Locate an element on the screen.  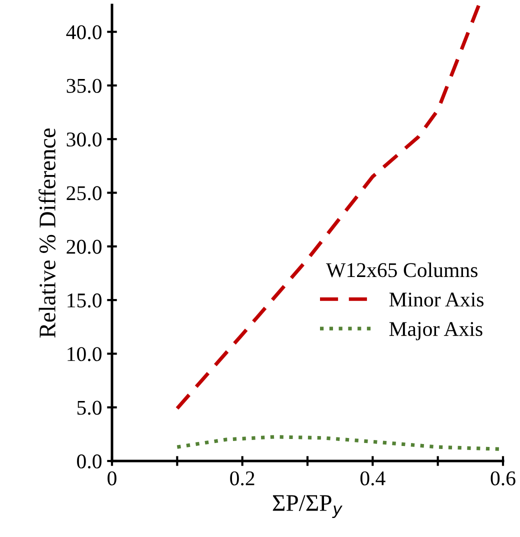
legend-title: W12x65 Columns is located at coordinates (402, 270).